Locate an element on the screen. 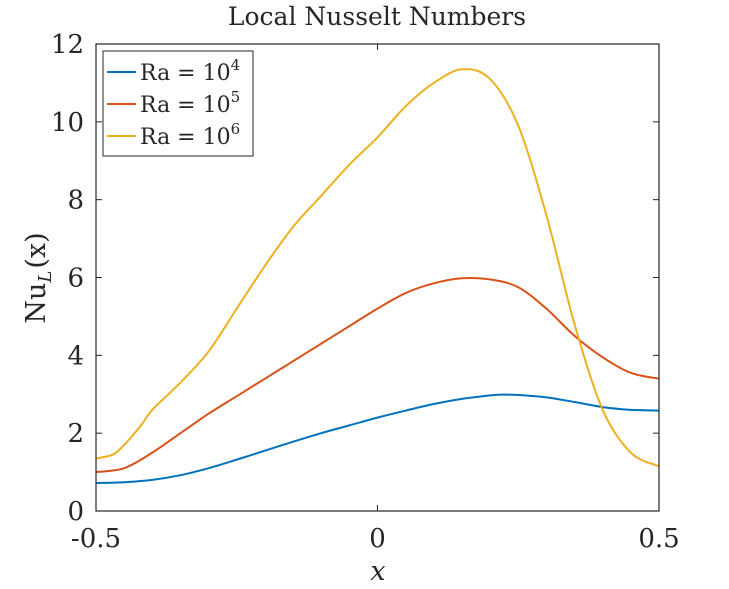  y-tick-label: 0 is located at coordinates (75, 512).